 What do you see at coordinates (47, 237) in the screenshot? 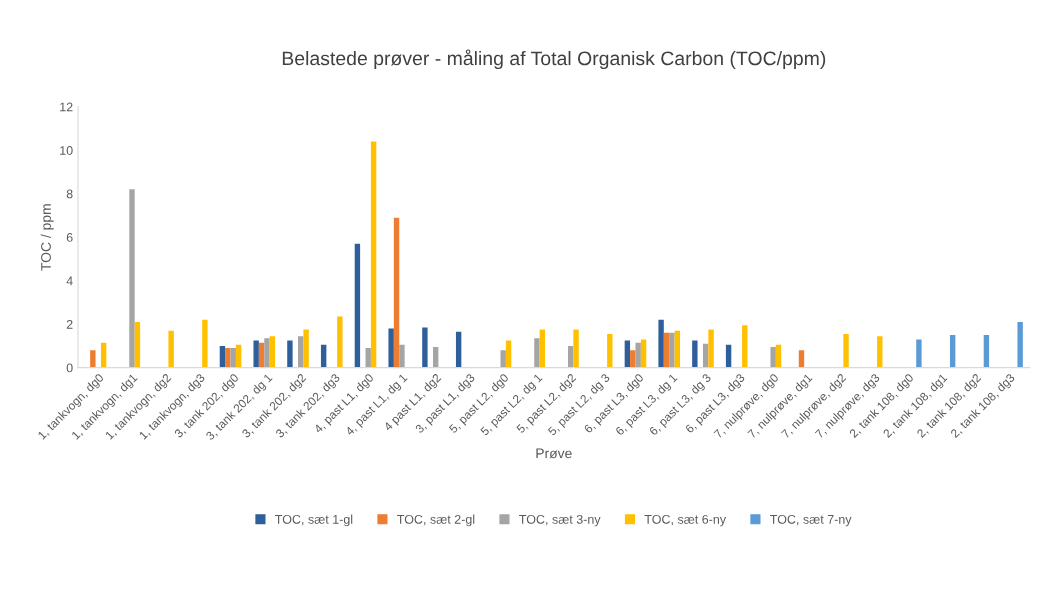
I see `y-axis-title: TOC / ppm` at bounding box center [47, 237].